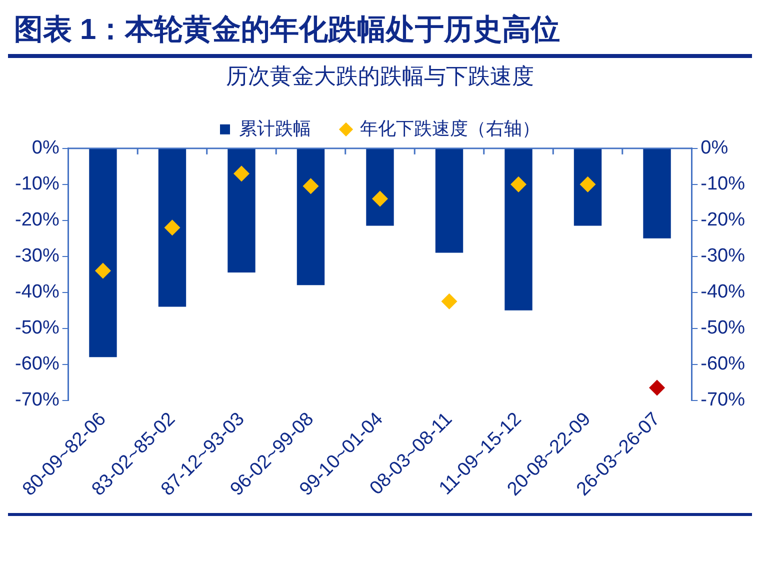 The height and width of the screenshot is (570, 760). I want to click on y-tick-label: -20%, so click(37, 220).